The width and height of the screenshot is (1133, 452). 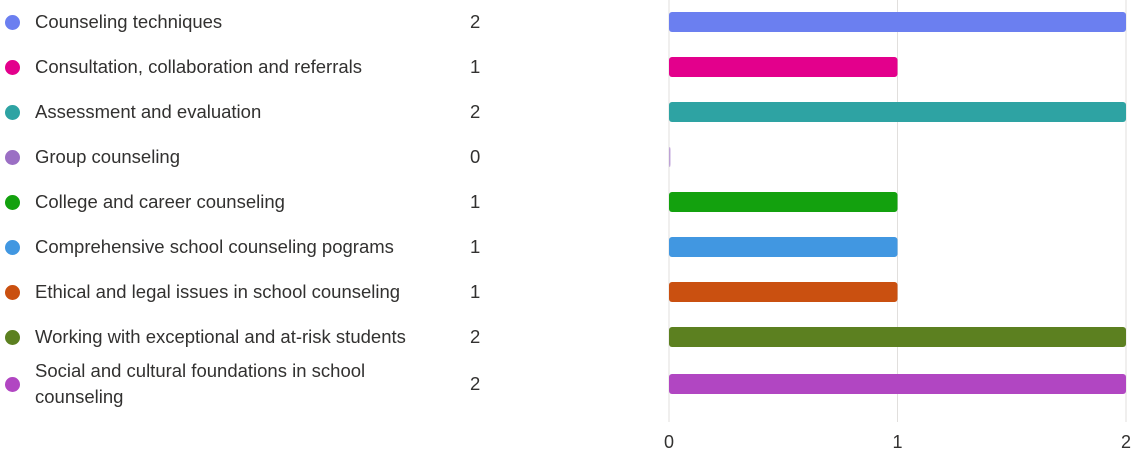 What do you see at coordinates (108, 156) in the screenshot?
I see `legend-label: Group counseling` at bounding box center [108, 156].